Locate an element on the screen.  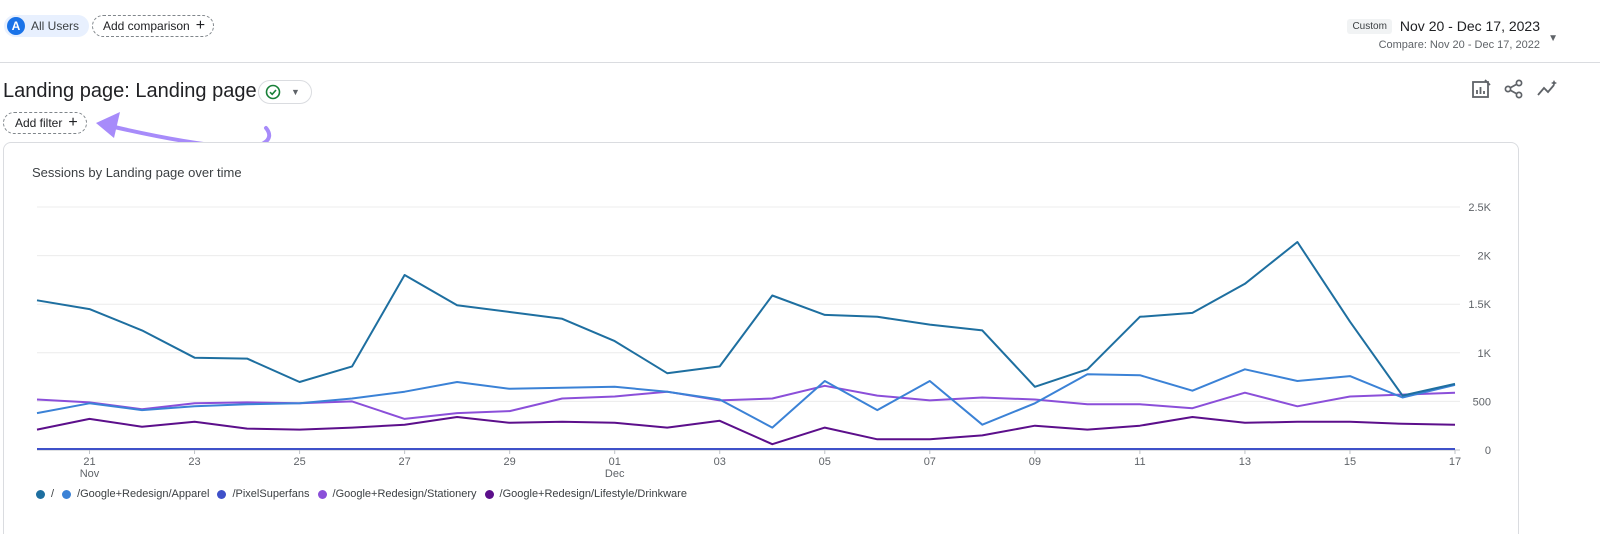
legend-label: /PixelSuperfans is located at coordinates (271, 494).